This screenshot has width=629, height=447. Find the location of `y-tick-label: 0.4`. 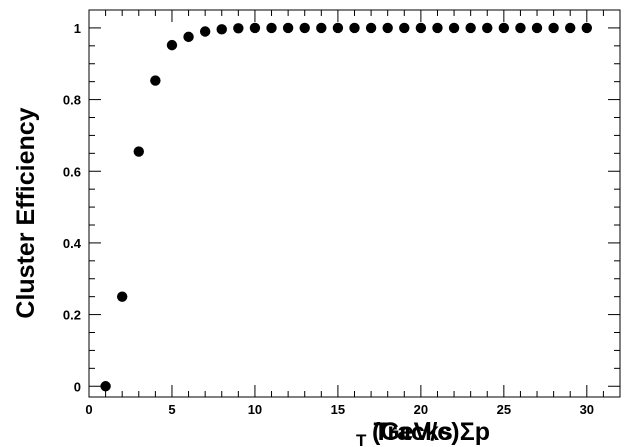

y-tick-label: 0.4 is located at coordinates (72, 243).